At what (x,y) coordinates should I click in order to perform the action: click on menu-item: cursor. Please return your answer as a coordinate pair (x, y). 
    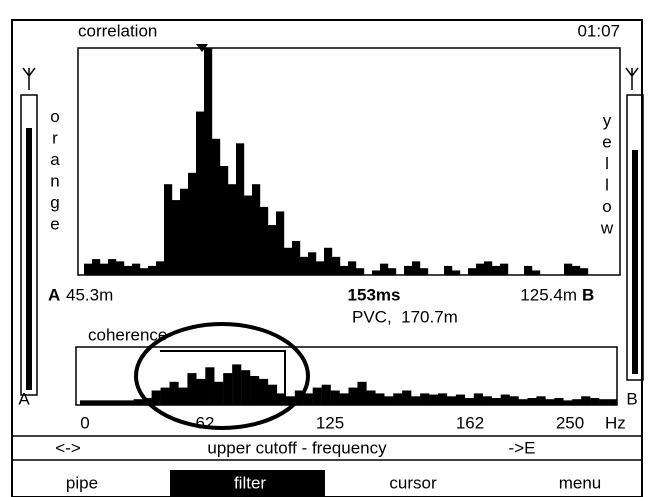
    Looking at the image, I should click on (413, 482).